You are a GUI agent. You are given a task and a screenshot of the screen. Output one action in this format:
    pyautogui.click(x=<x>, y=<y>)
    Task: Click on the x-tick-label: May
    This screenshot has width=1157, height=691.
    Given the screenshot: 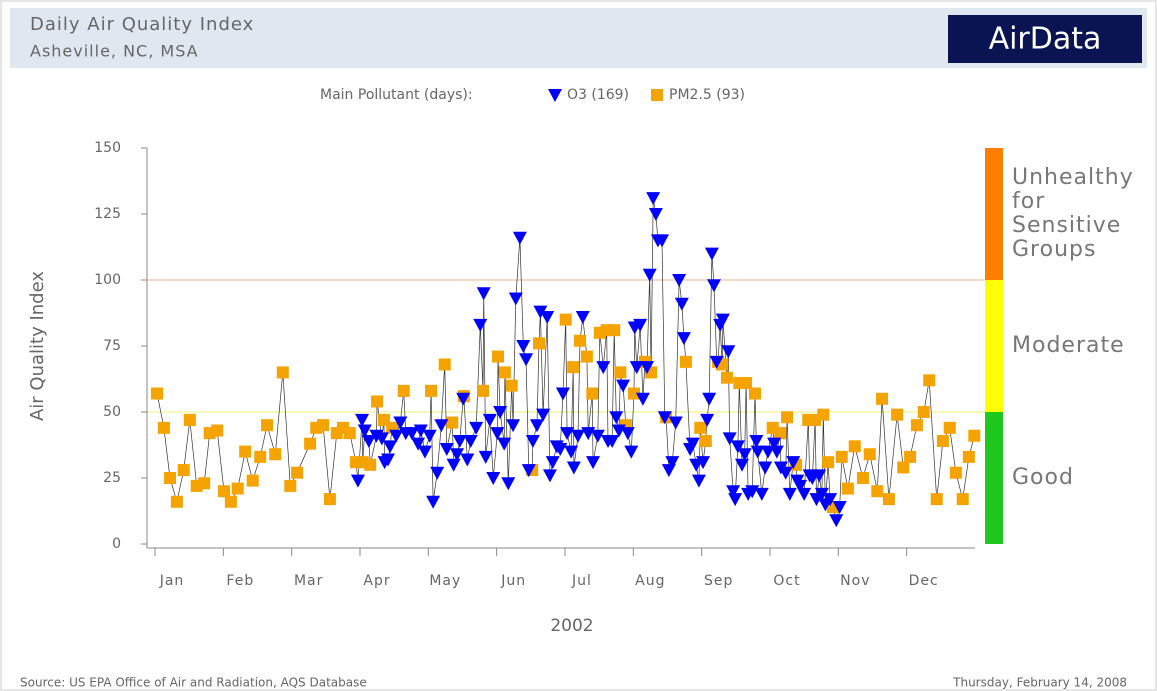 What is the action you would take?
    pyautogui.click(x=445, y=581)
    